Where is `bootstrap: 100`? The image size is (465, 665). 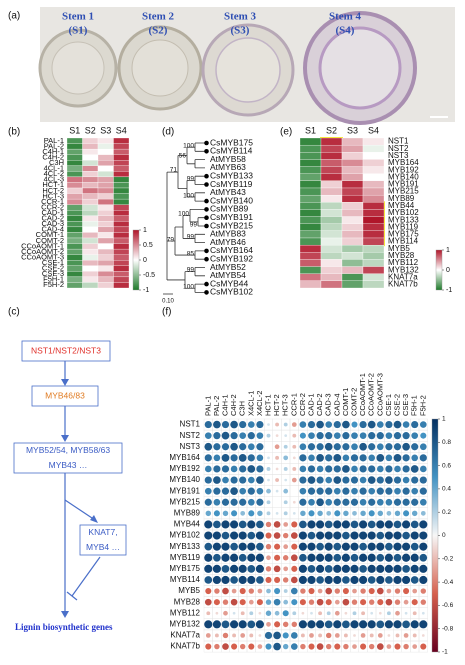
bootstrap: 100 is located at coordinates (188, 146).